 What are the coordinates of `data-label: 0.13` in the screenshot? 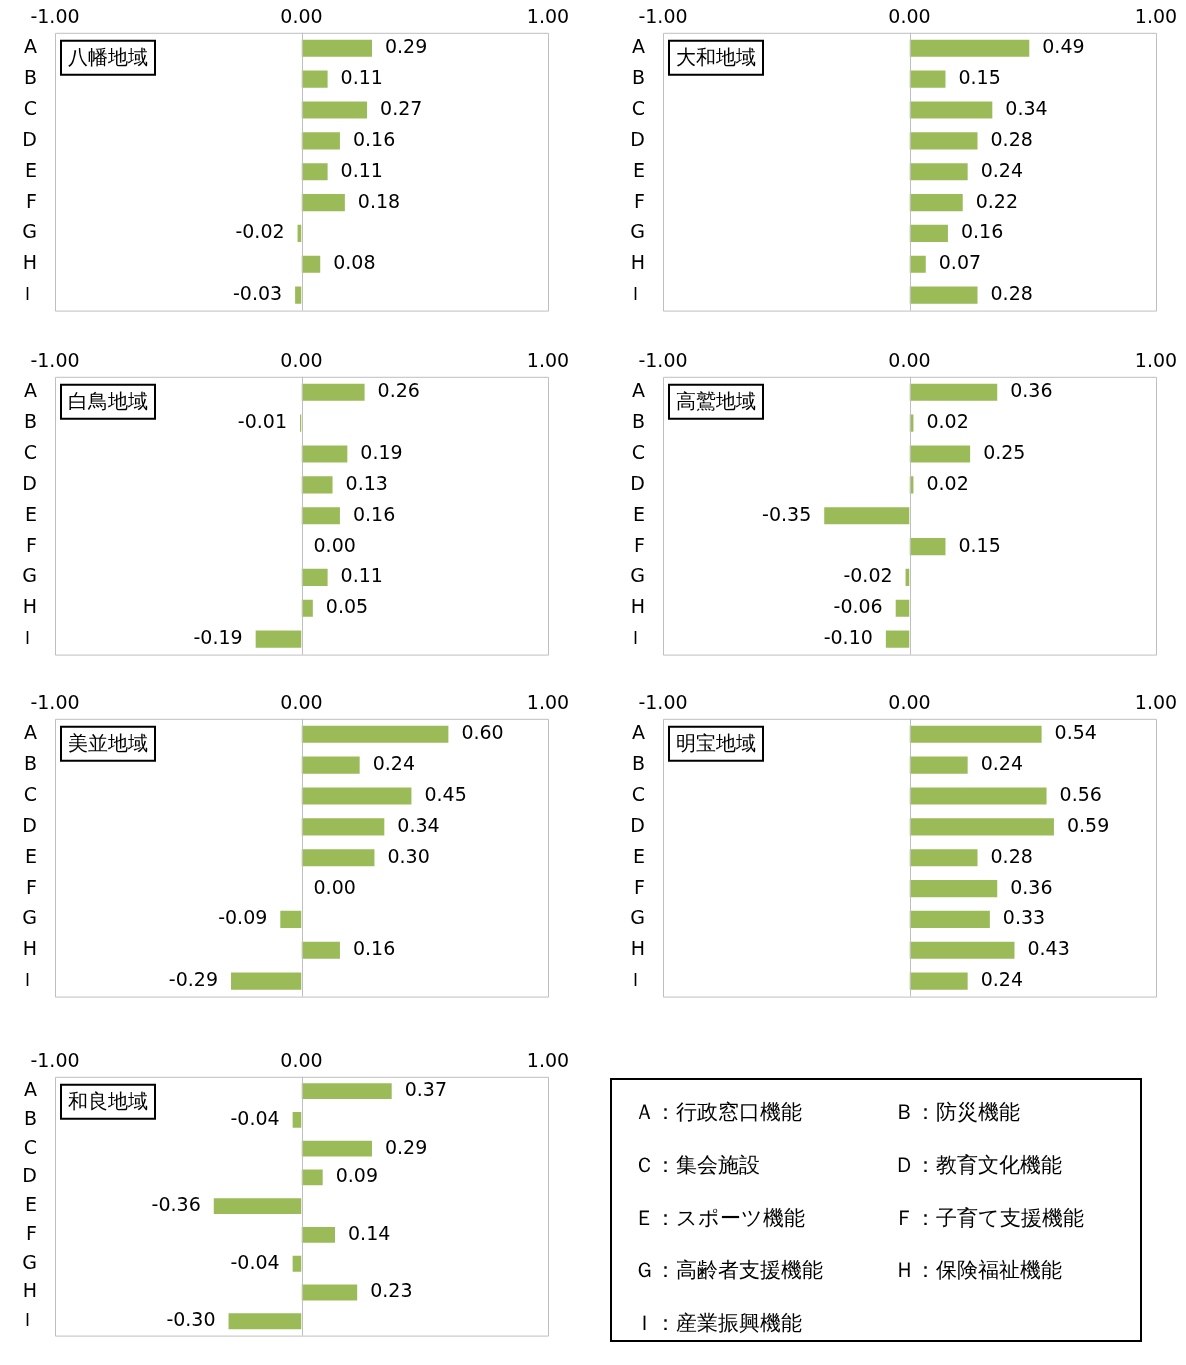 It's located at (366, 482).